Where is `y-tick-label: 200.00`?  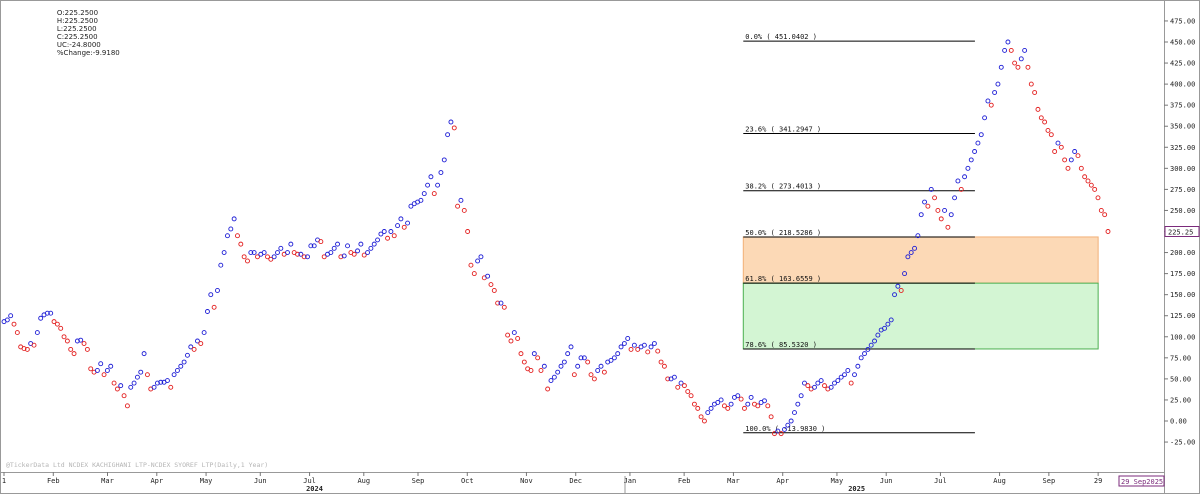
y-tick-label: 200.00 is located at coordinates (1182, 253).